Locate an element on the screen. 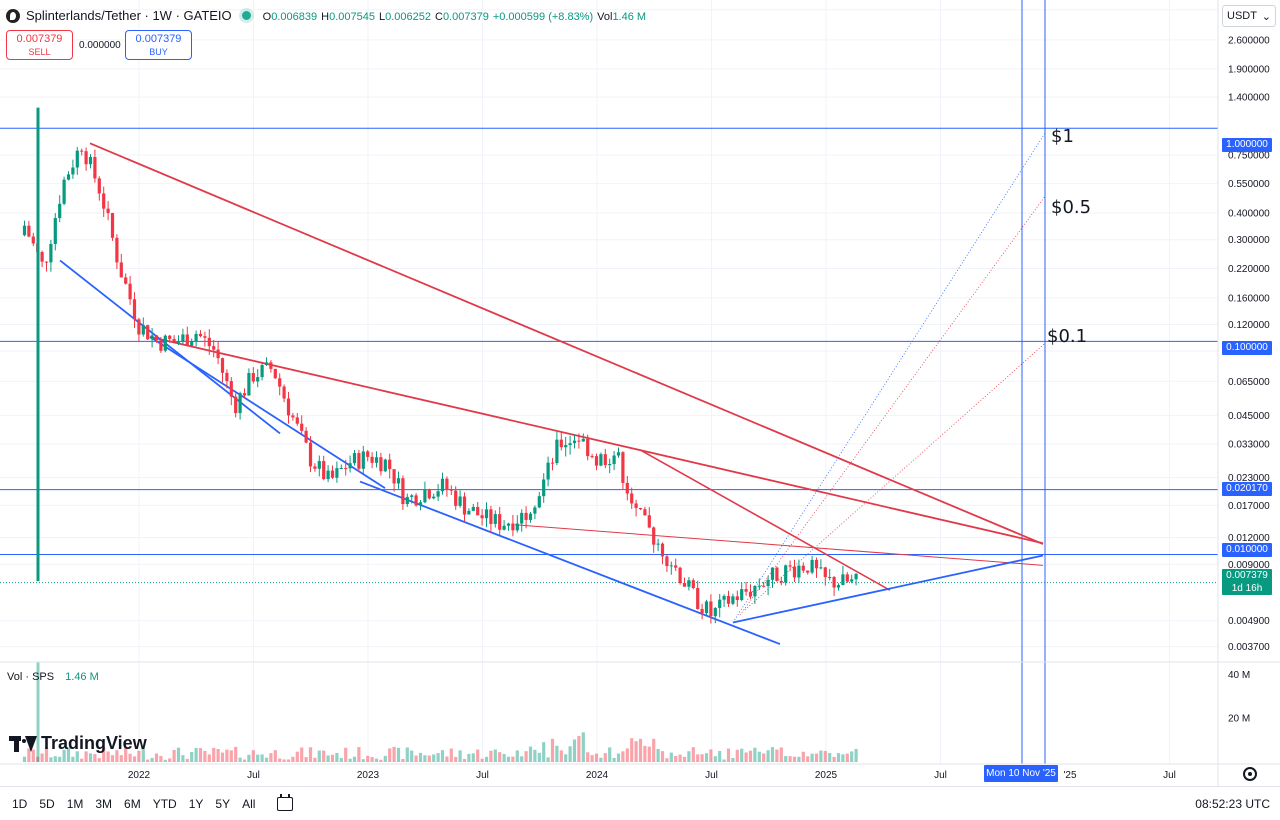 The width and height of the screenshot is (1280, 820). trendline-red-short is located at coordinates (765, 520).